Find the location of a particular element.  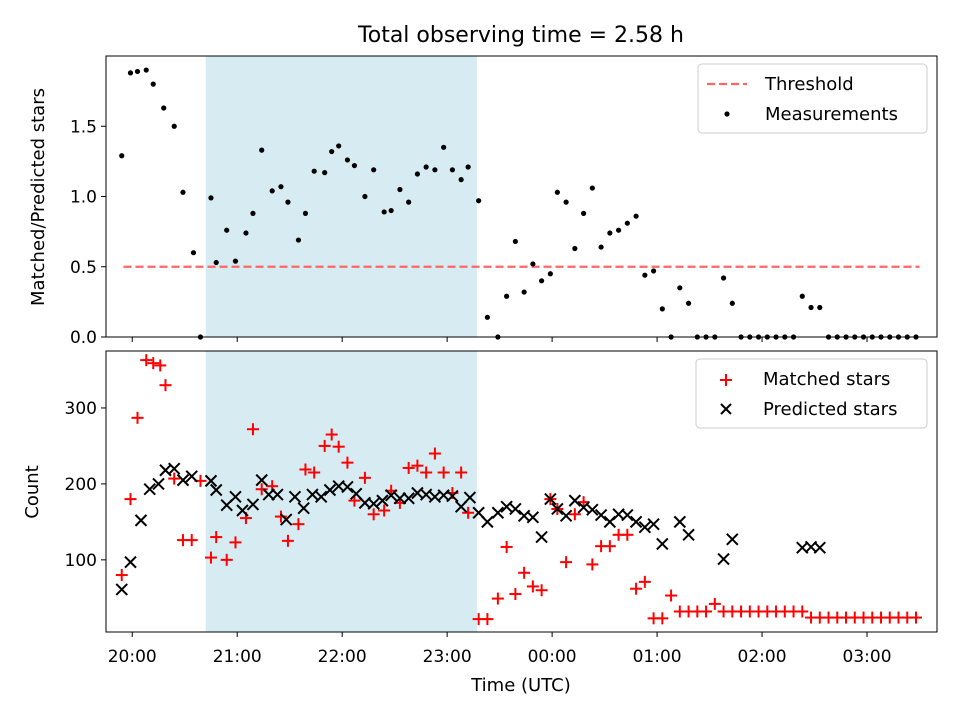

x-tick-label: 20:00 is located at coordinates (132, 657).